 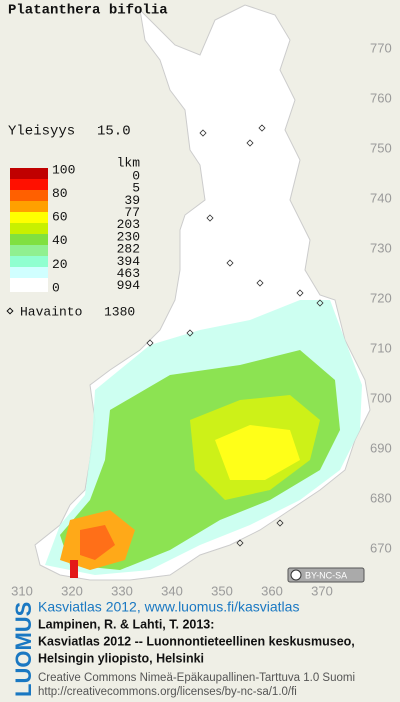 I want to click on northing-label: 700, so click(x=381, y=397).